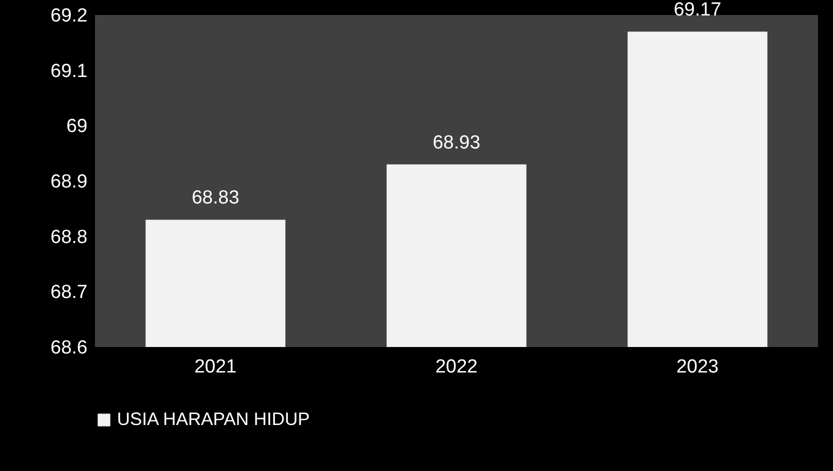 The height and width of the screenshot is (471, 833). I want to click on data-label: 69.17, so click(698, 10).